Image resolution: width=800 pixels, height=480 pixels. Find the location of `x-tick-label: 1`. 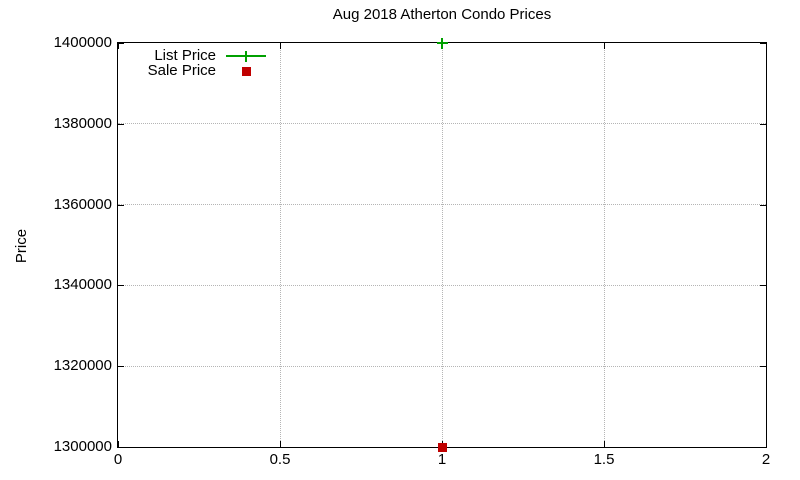

x-tick-label: 1 is located at coordinates (442, 459).